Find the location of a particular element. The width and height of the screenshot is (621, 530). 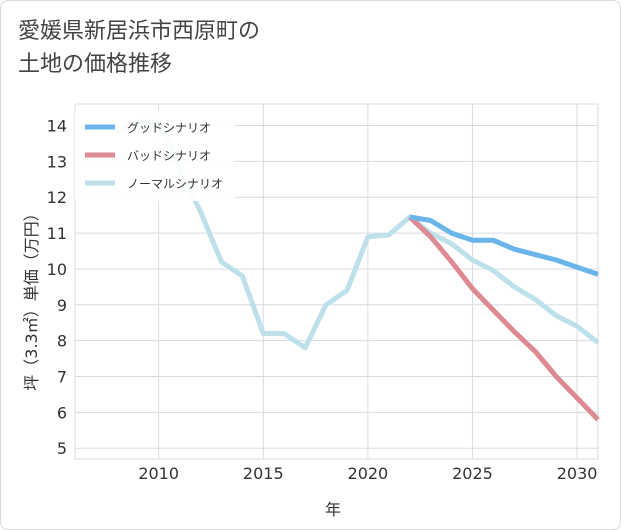

y-tick-label: 8 is located at coordinates (62, 341).